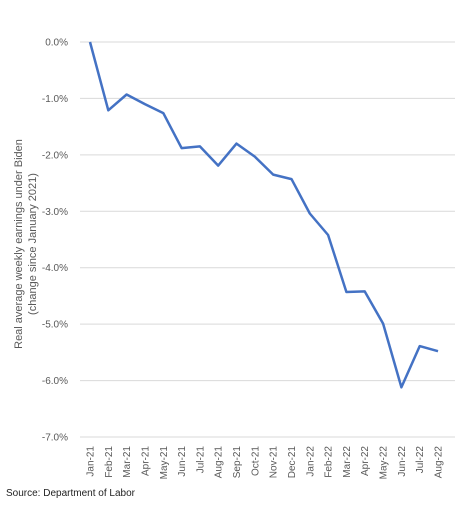  Describe the element at coordinates (402, 461) in the screenshot. I see `x-tick-label: Jun-22` at that location.